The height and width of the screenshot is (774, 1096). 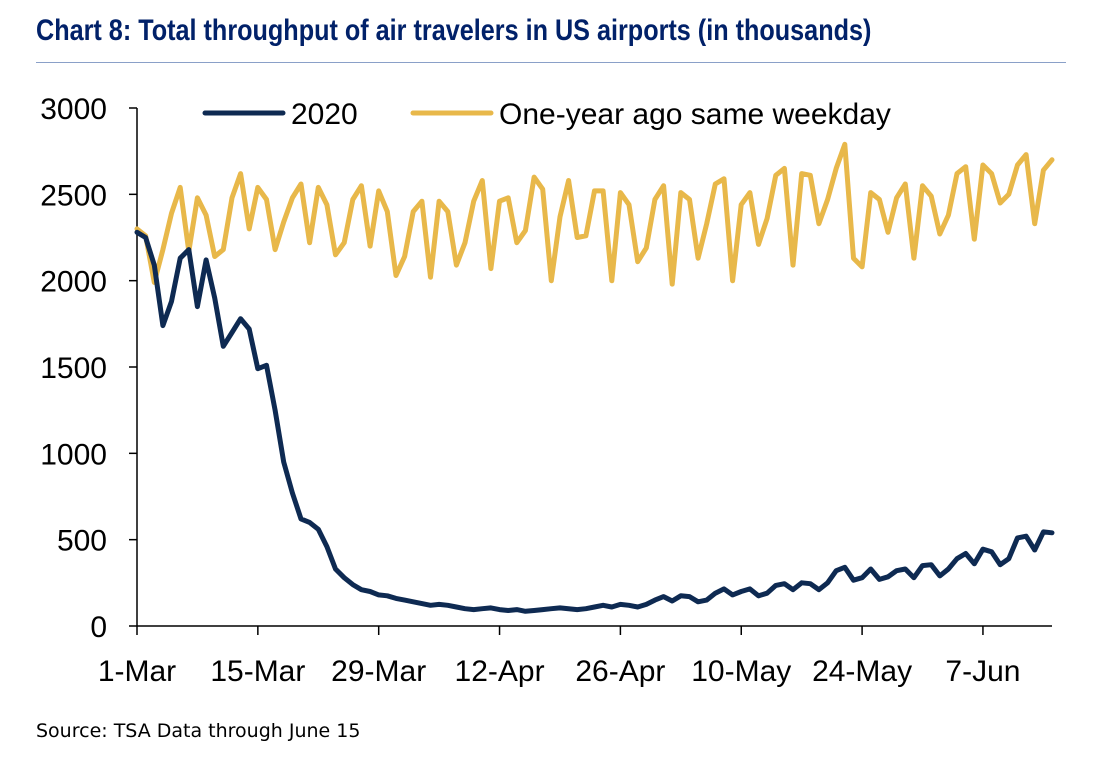 What do you see at coordinates (500, 671) in the screenshot?
I see `x-tick-label: 12-Apr` at bounding box center [500, 671].